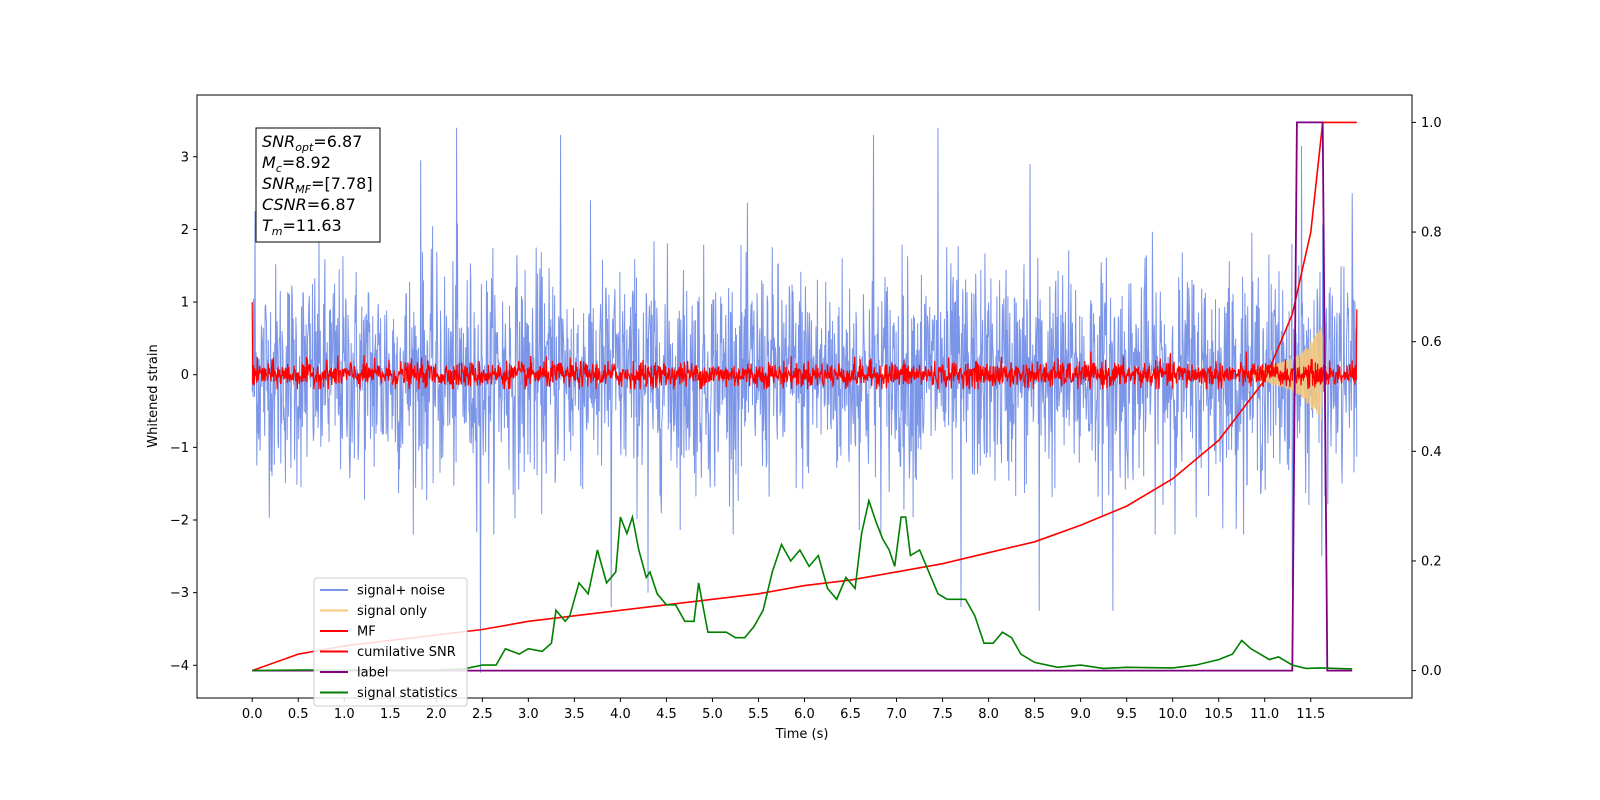 The width and height of the screenshot is (1600, 800). What do you see at coordinates (267, 225) in the screenshot?
I see `info-symbol: T` at bounding box center [267, 225].